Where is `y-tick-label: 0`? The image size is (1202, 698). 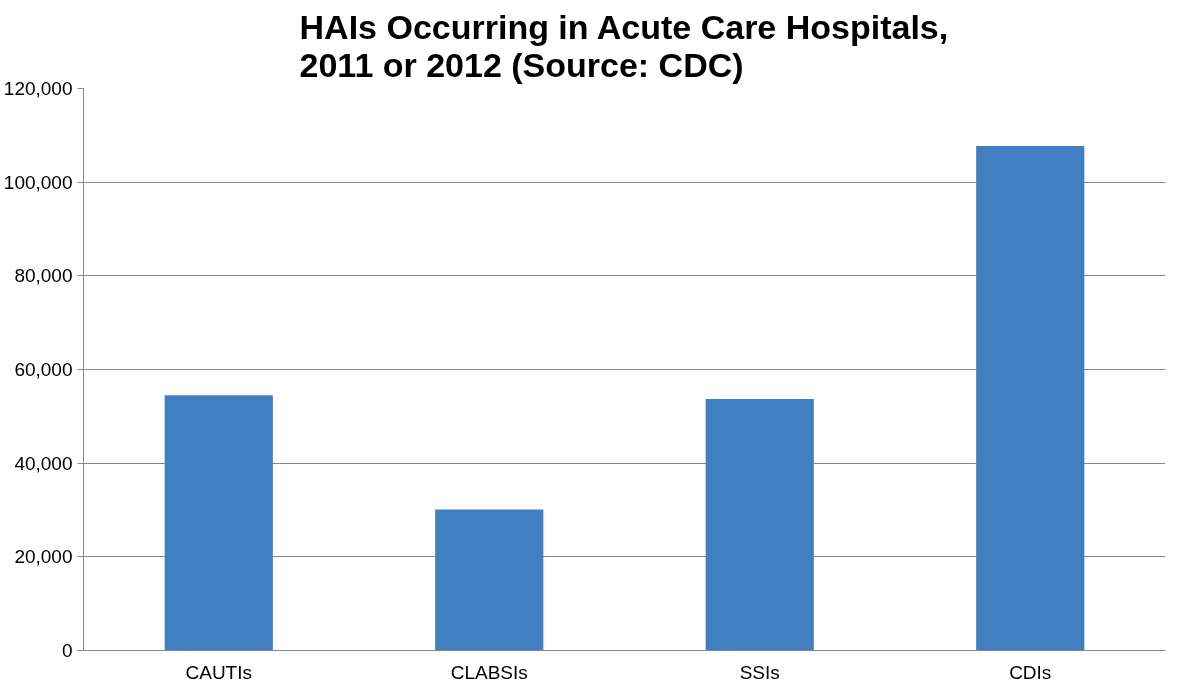
y-tick-label: 0 is located at coordinates (67, 650).